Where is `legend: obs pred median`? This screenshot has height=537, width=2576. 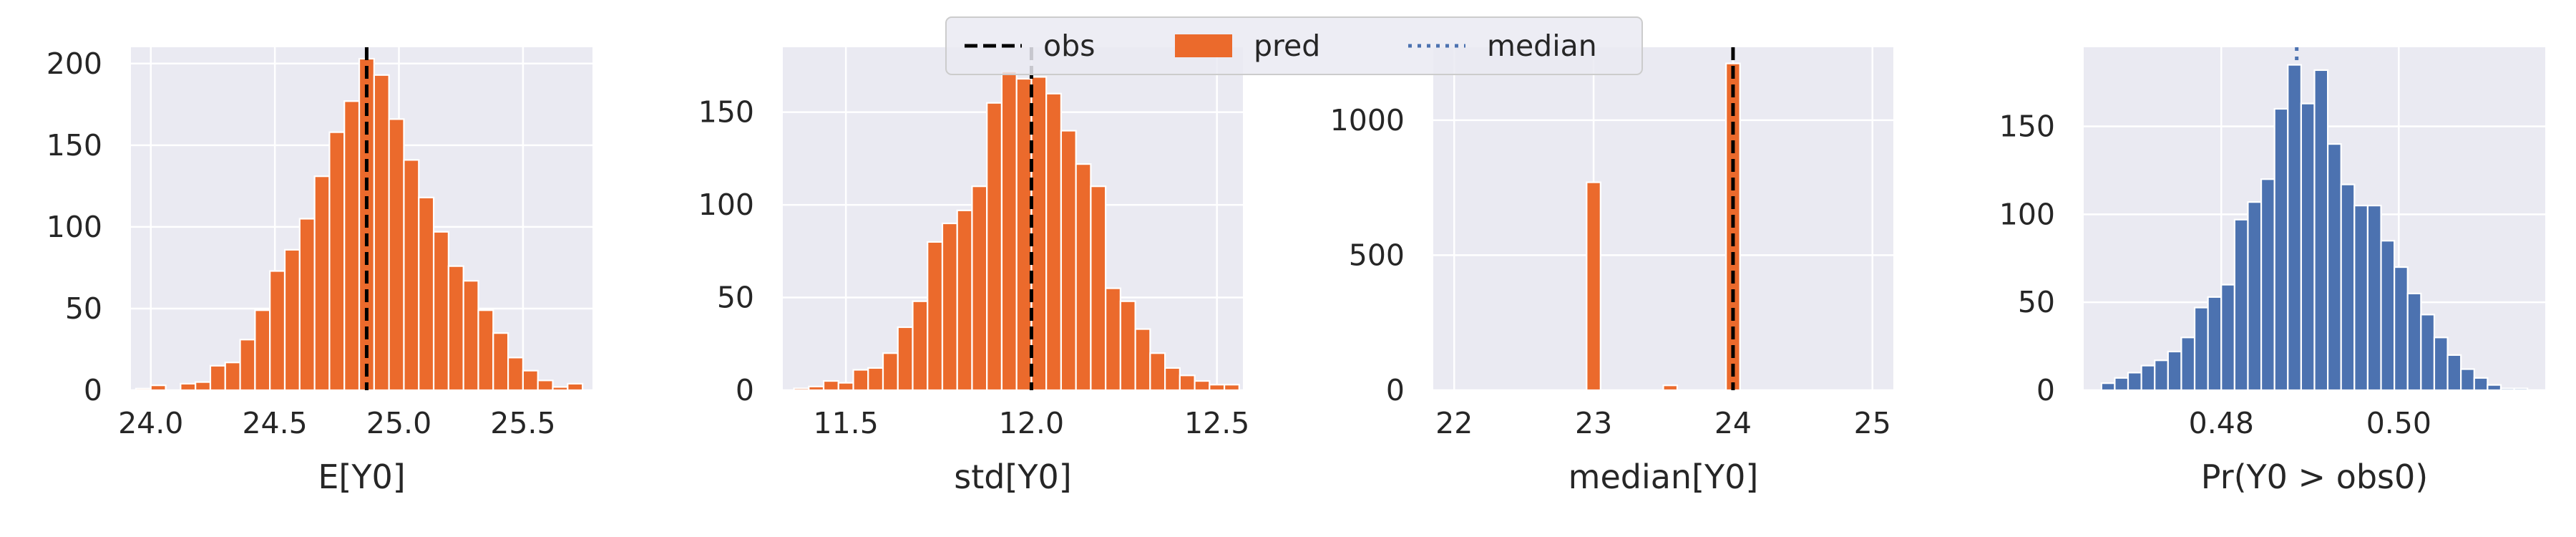
legend: obs pred median is located at coordinates (1294, 45).